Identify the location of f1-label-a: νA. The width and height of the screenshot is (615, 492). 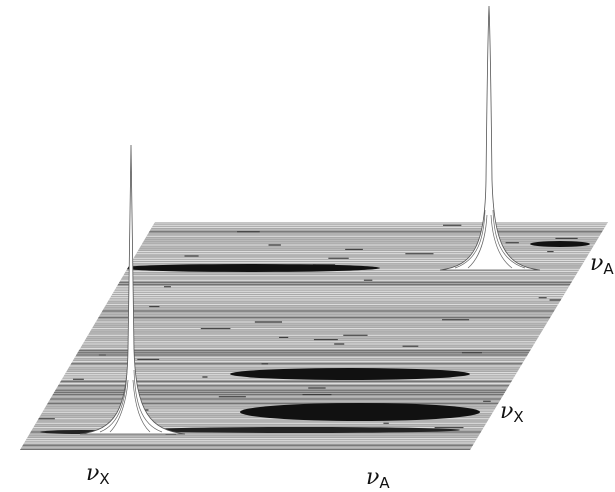
(602, 264).